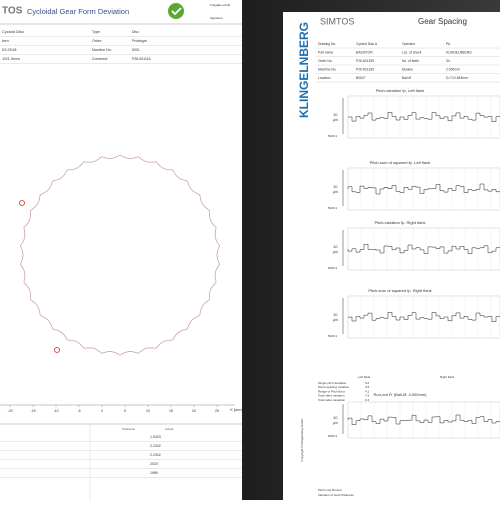 Image resolution: width=500 pixels, height=505 pixels. I want to click on info-cell: B0627, so click(361, 78).